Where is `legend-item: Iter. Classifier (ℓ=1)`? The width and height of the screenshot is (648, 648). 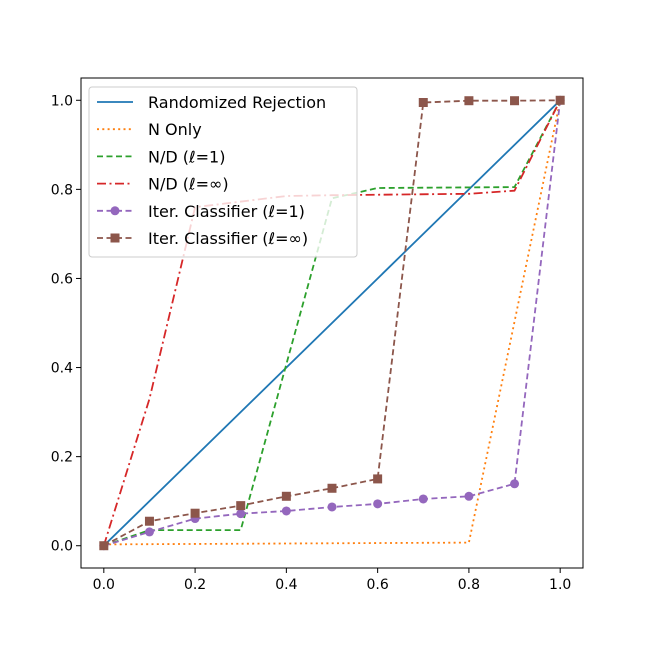
legend-item: Iter. Classifier (ℓ=1) is located at coordinates (201, 211).